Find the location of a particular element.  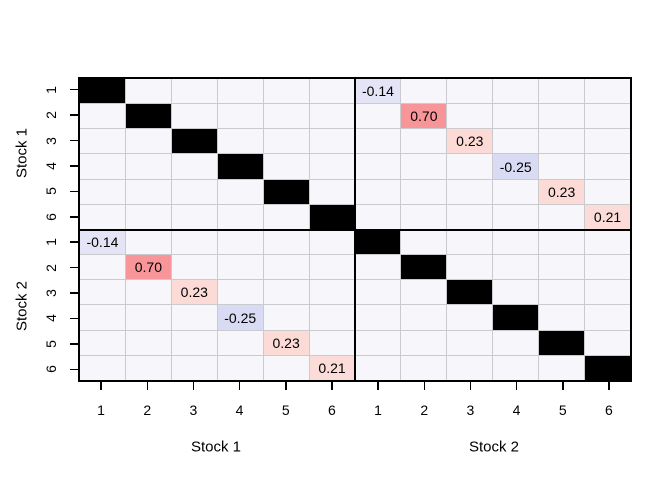

x-axis-tick-label: 5 is located at coordinates (562, 410).